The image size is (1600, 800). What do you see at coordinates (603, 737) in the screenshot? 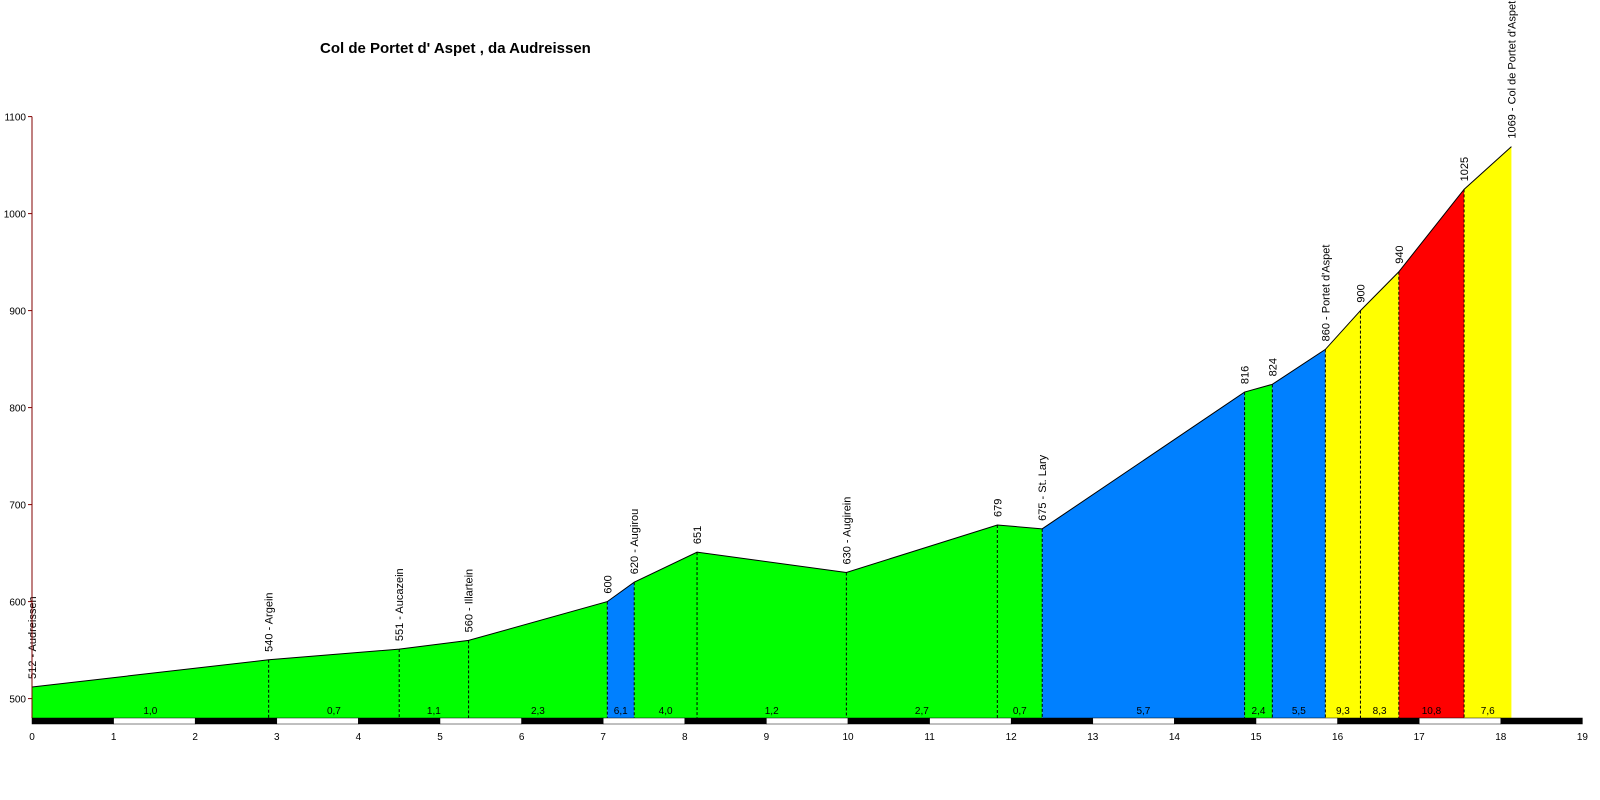
I see `x-tick-label-7: 7` at bounding box center [603, 737].